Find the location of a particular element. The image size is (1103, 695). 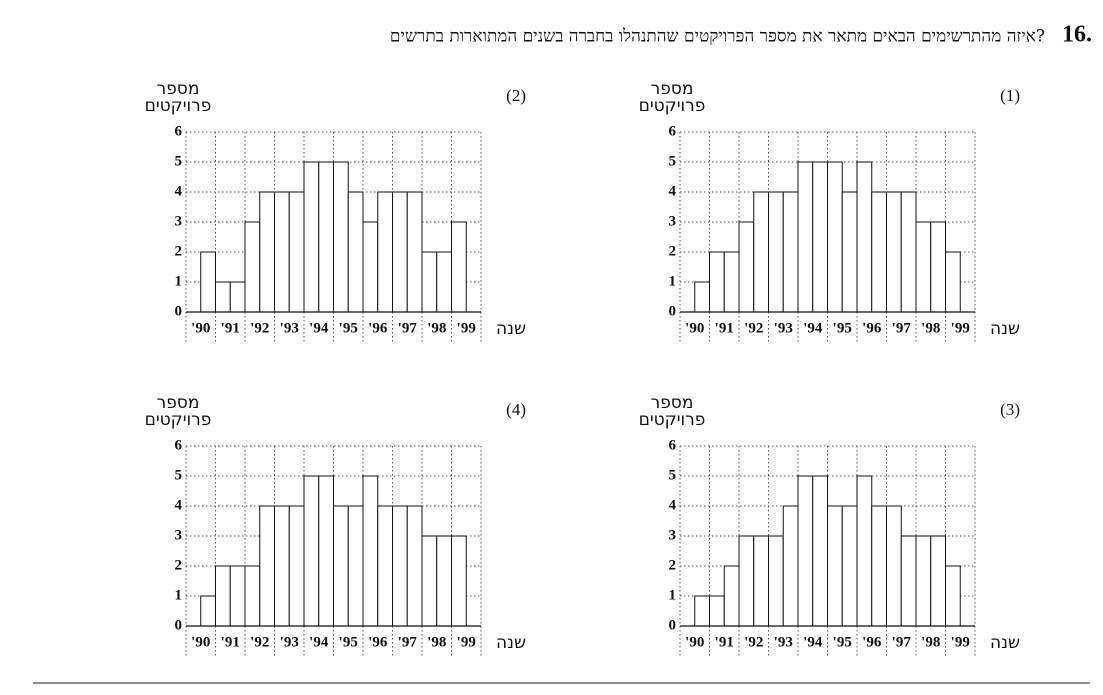

chart-label: (2) is located at coordinates (516, 95).